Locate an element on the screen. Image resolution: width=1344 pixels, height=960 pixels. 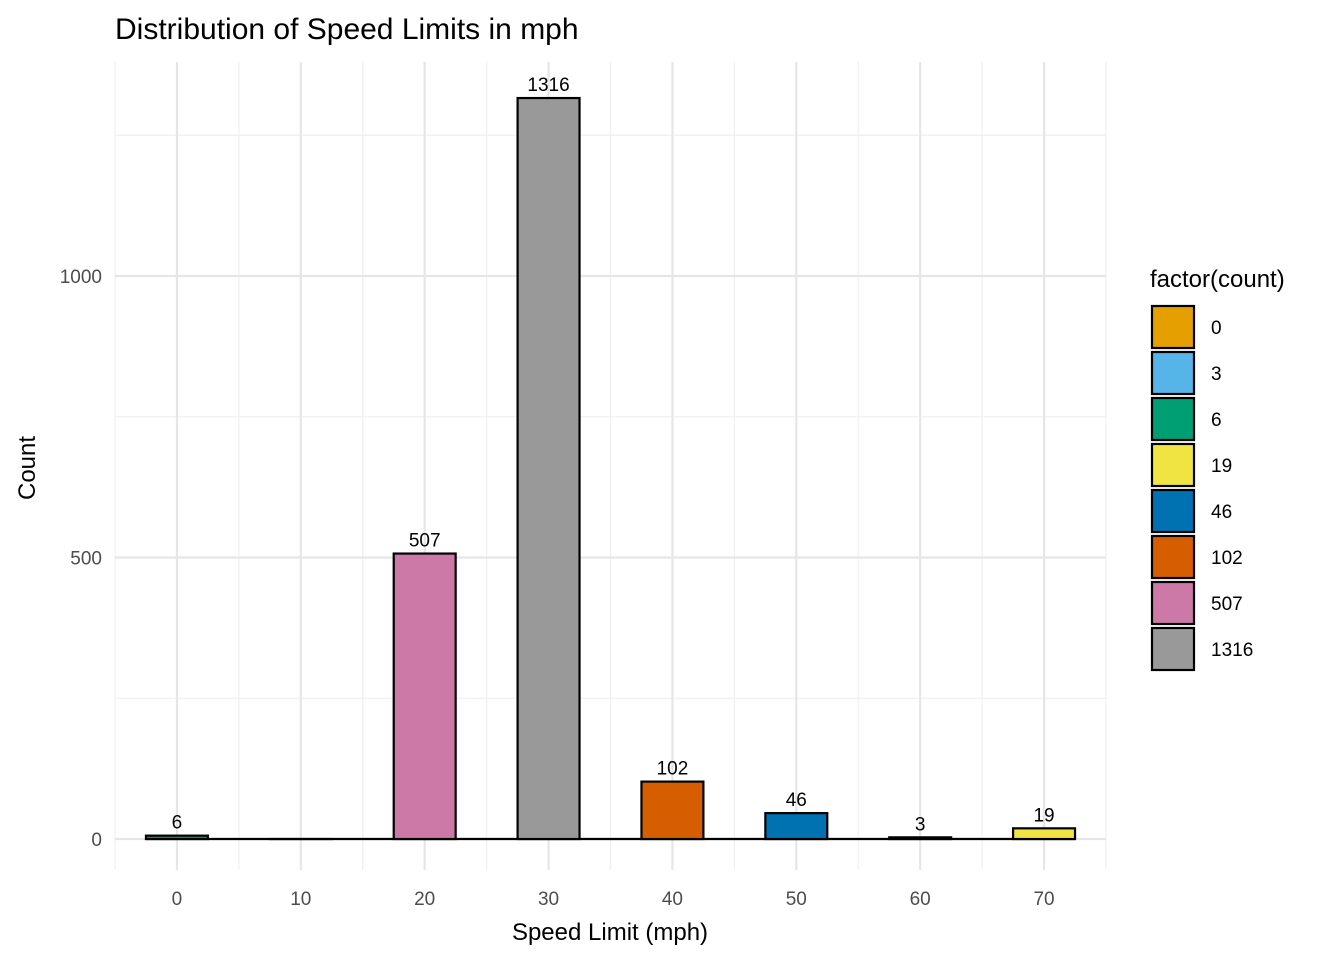
x-tick-label: 20 is located at coordinates (424, 899).